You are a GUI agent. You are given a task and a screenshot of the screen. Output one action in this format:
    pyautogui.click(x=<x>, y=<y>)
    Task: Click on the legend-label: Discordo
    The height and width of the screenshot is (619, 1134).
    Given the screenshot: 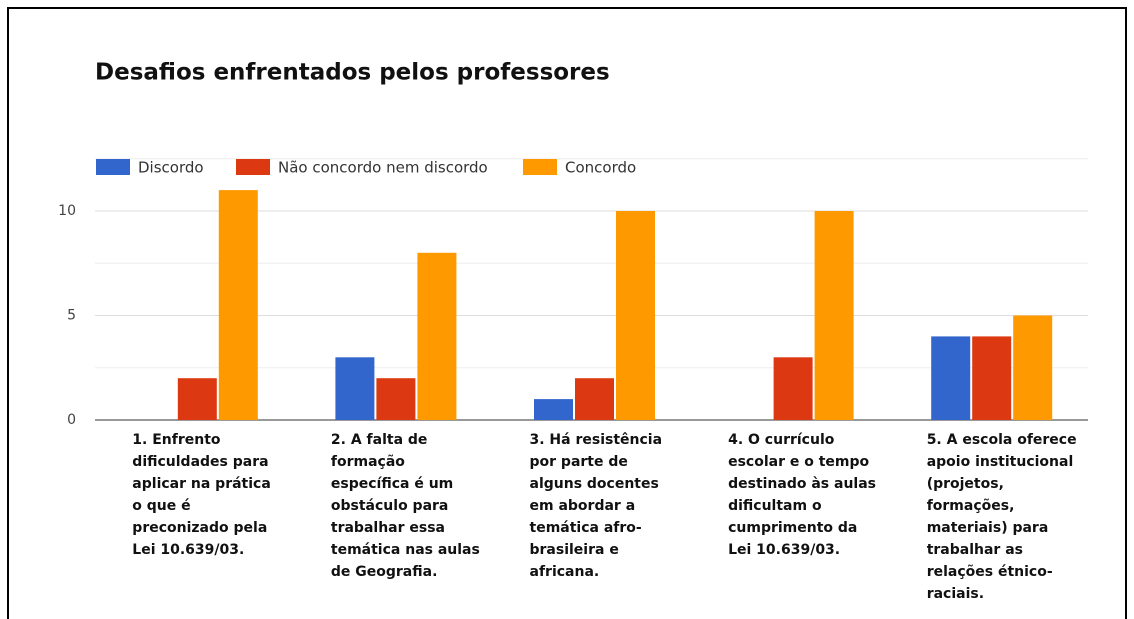 What is the action you would take?
    pyautogui.click(x=171, y=168)
    